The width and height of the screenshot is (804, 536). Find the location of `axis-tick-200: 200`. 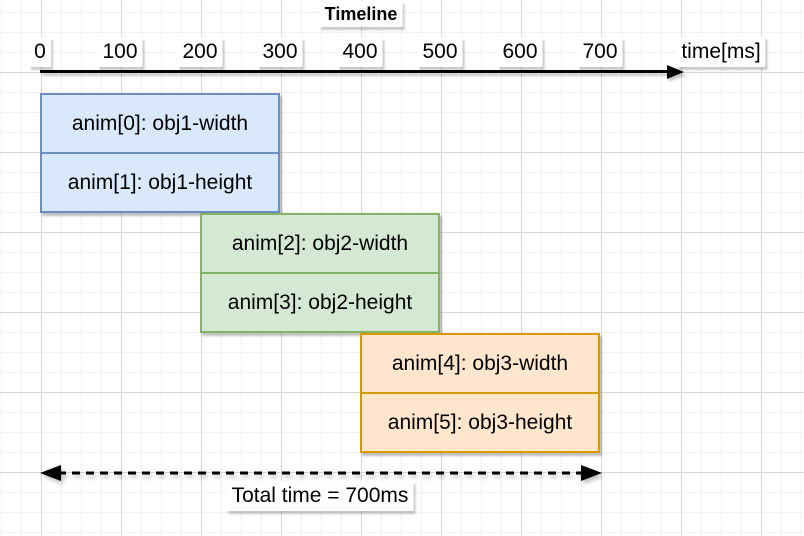

axis-tick-200: 200 is located at coordinates (200, 52).